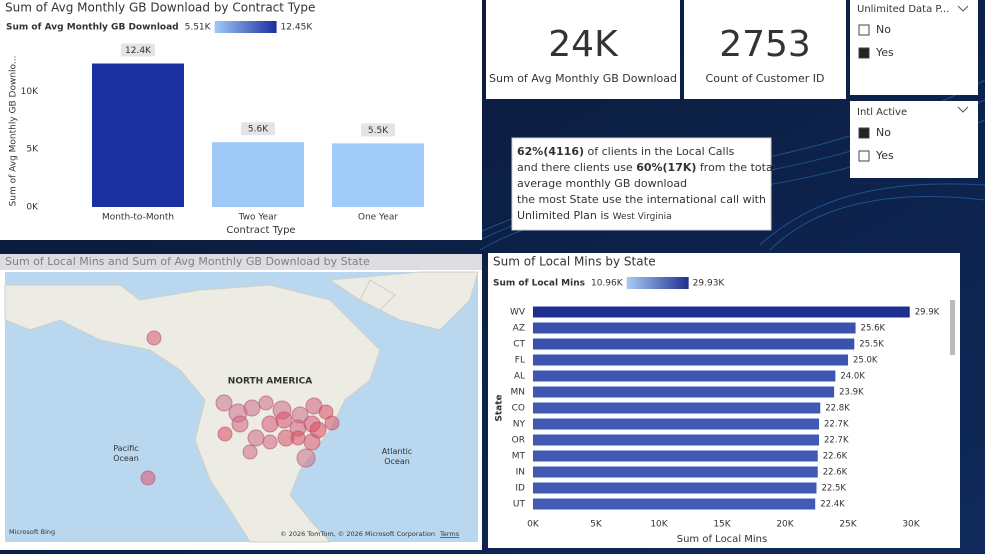 The height and width of the screenshot is (554, 985). I want to click on legend-max: 12.45K, so click(297, 28).